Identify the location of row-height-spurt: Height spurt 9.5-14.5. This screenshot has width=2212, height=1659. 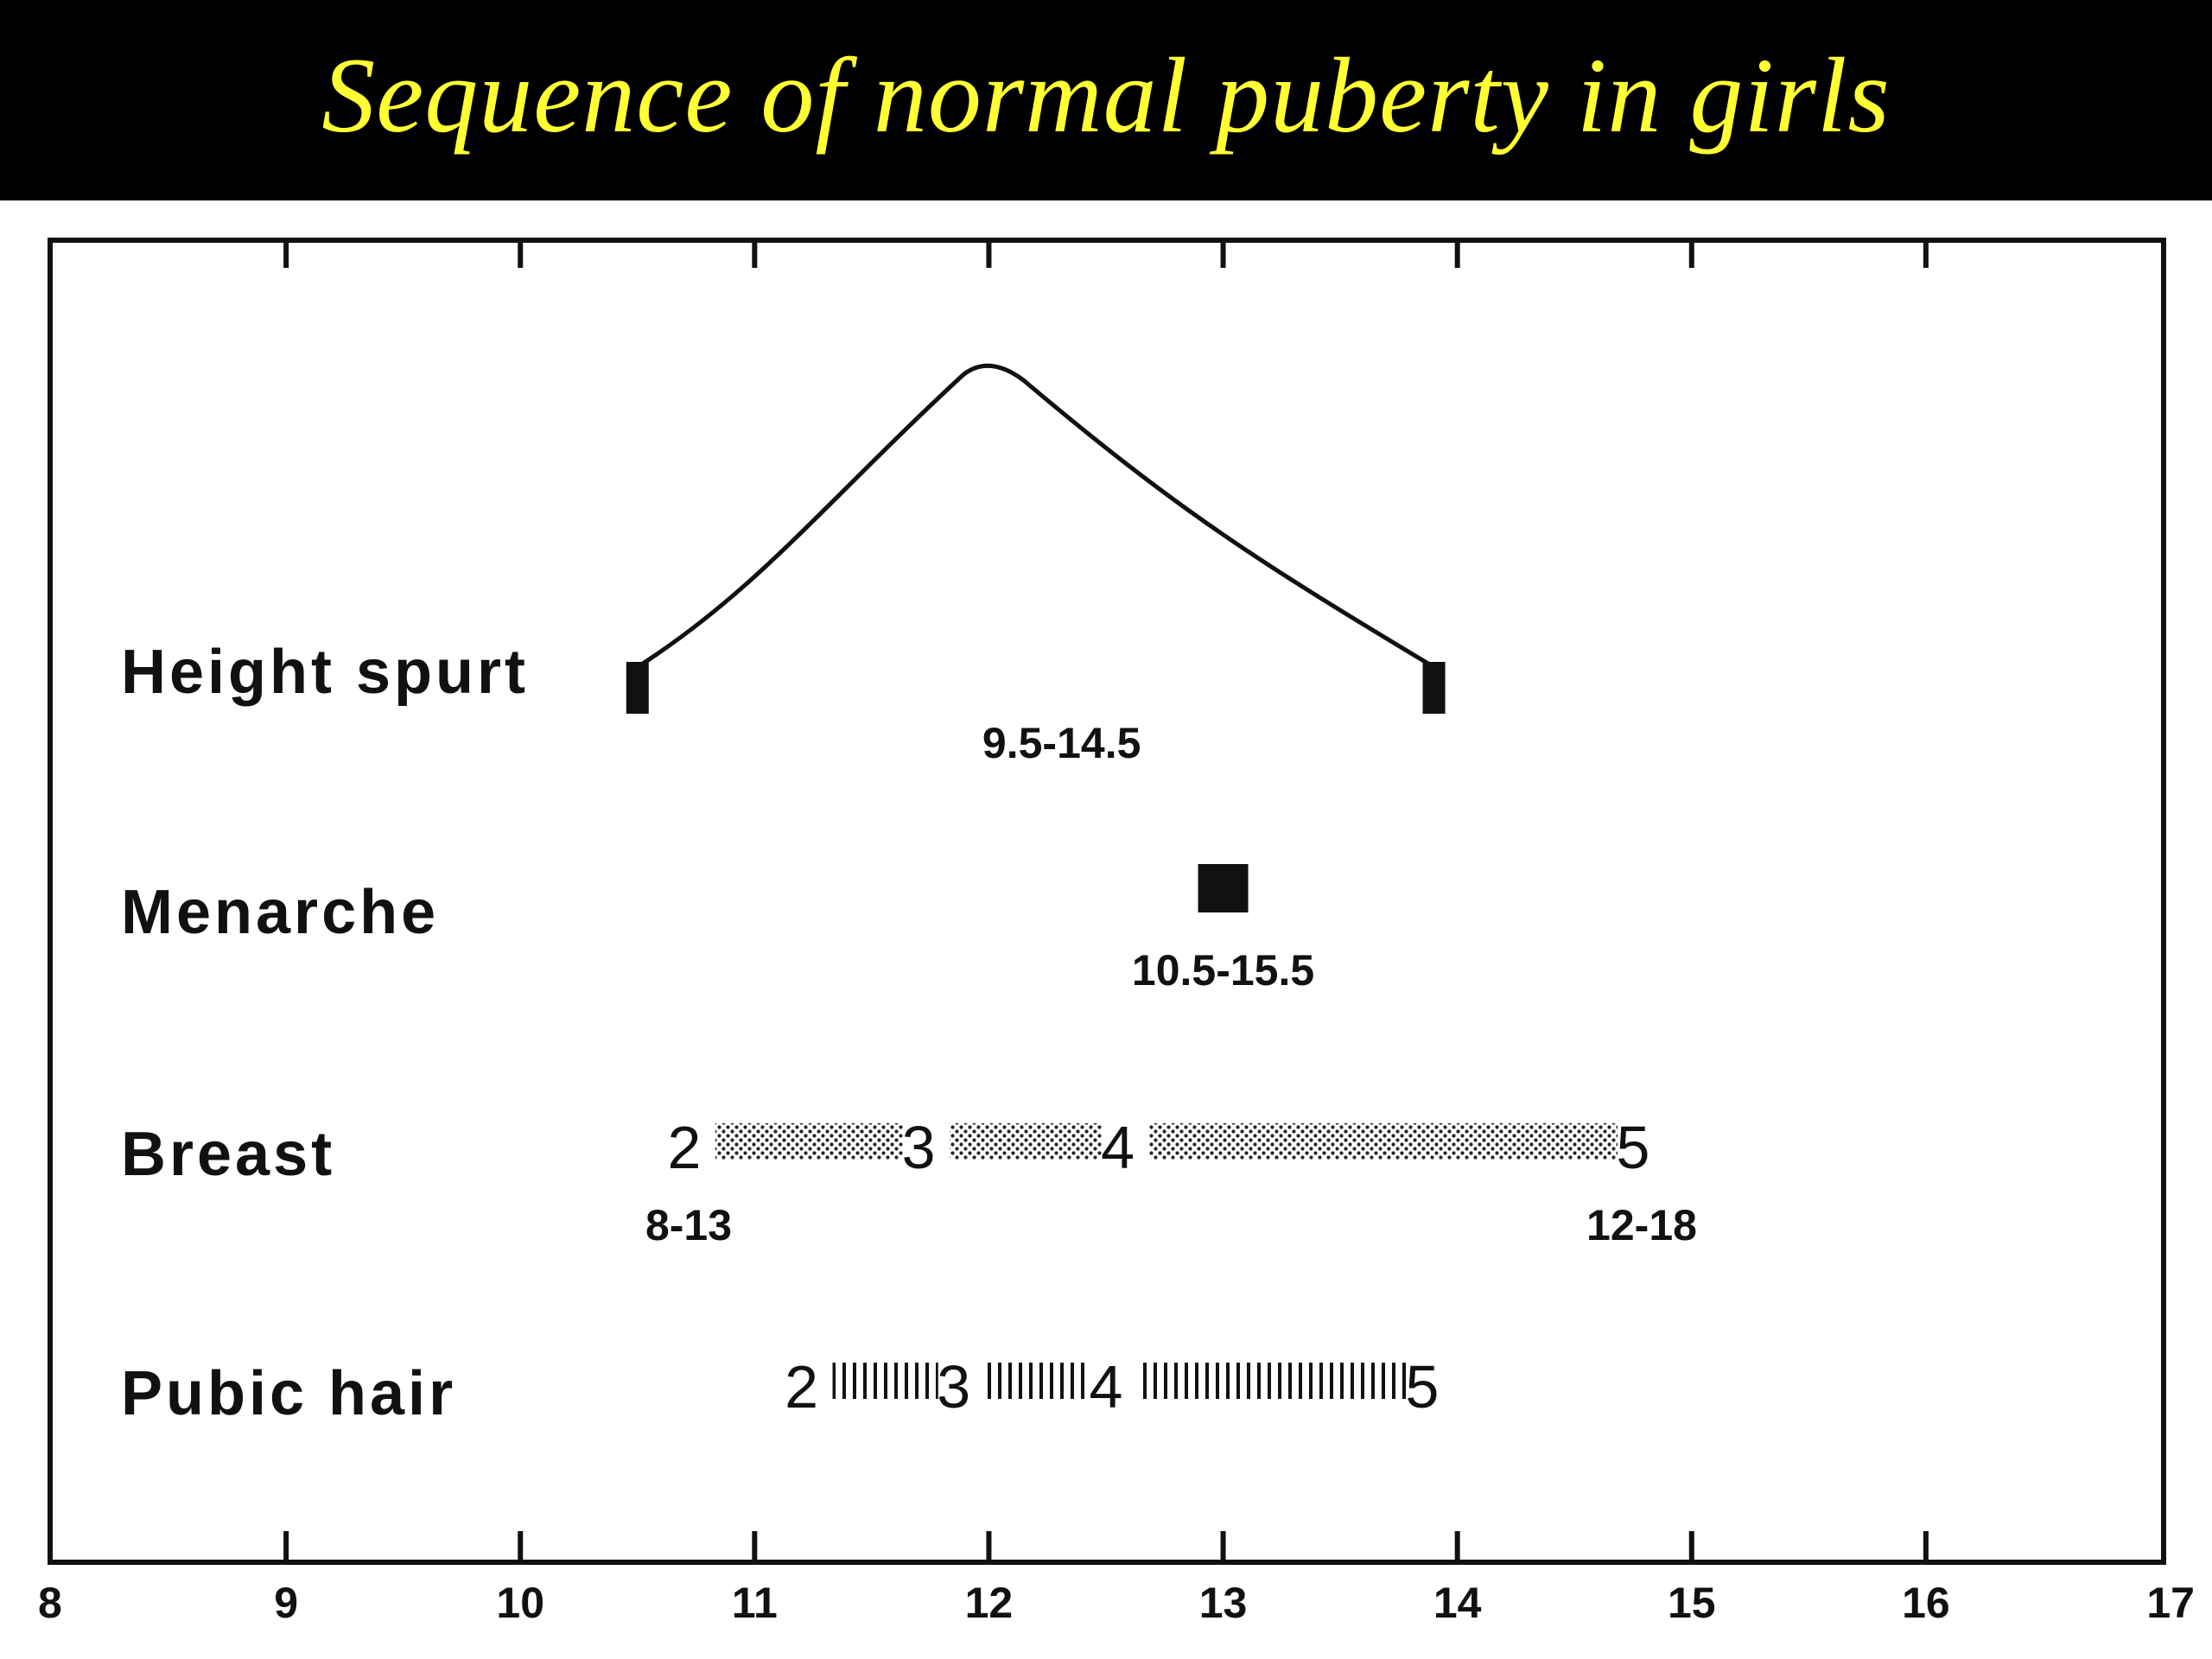
(783, 565).